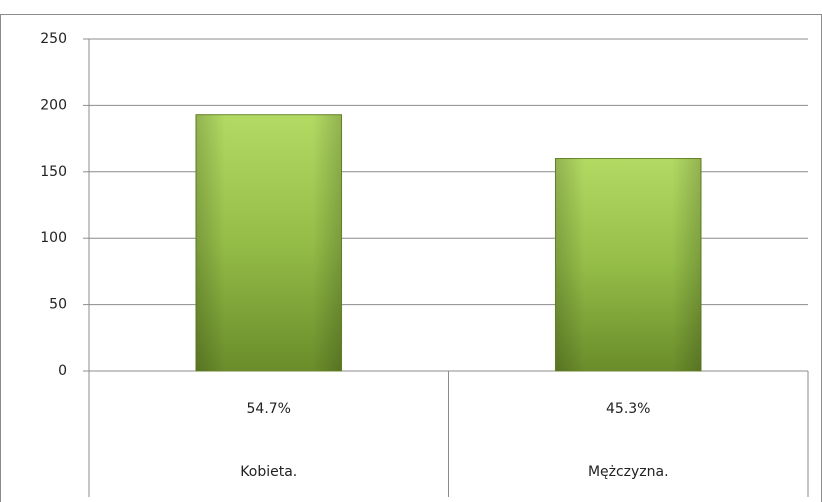 This screenshot has height=502, width=822. Describe the element at coordinates (62, 371) in the screenshot. I see `y-tick-label: 0` at that location.